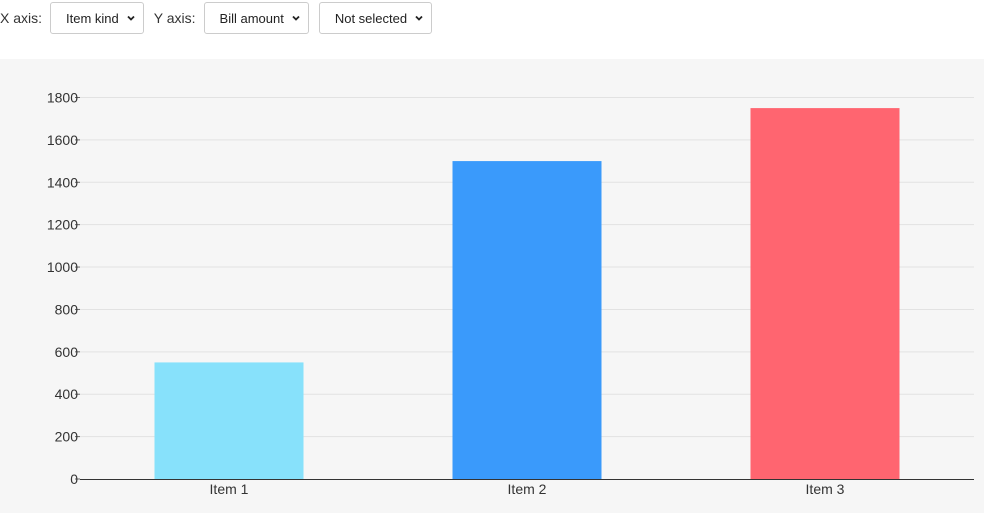  Describe the element at coordinates (62, 267) in the screenshot. I see `y-tick-label: 1000` at that location.